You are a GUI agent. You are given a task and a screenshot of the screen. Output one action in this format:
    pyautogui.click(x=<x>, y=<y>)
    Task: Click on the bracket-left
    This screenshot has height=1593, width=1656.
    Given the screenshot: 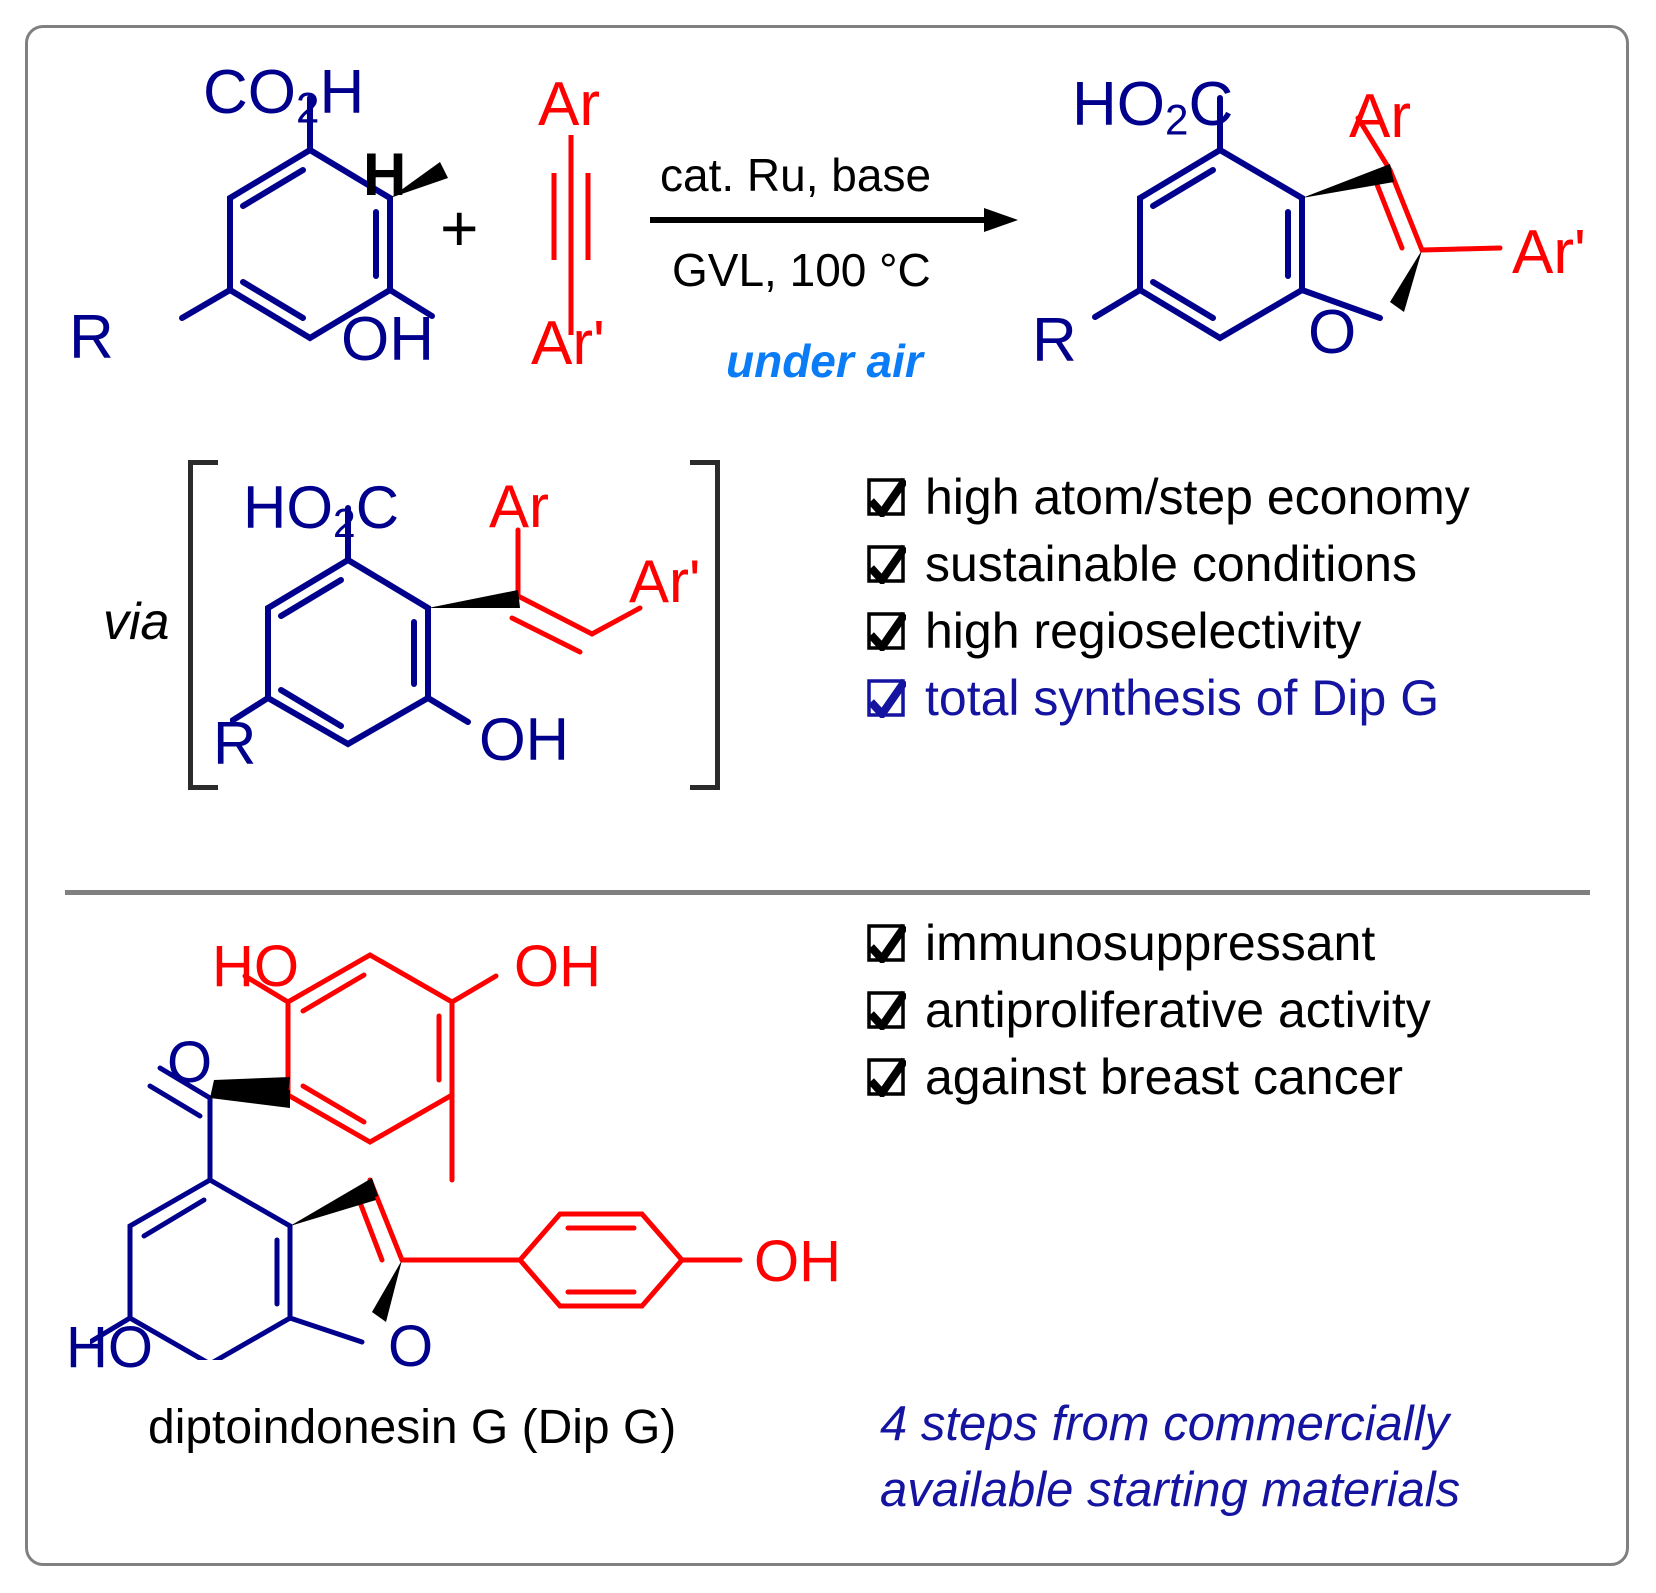 What is the action you would take?
    pyautogui.click(x=203, y=625)
    